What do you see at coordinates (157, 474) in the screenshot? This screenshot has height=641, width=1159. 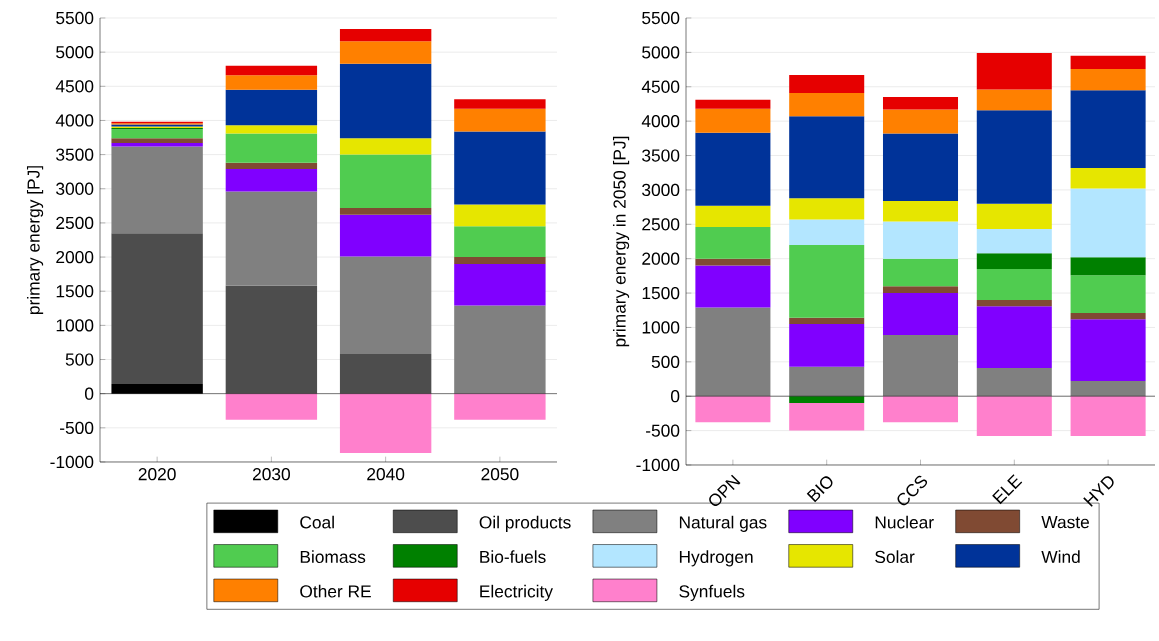 I see `x-tick-label: 2020` at bounding box center [157, 474].